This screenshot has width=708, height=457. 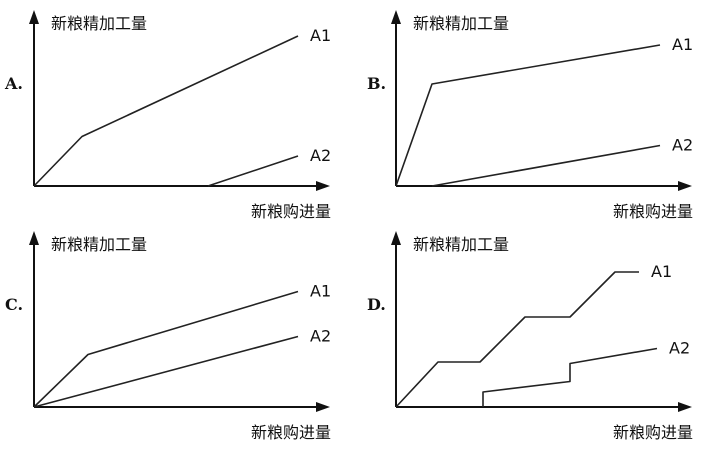 I want to click on option-label: D., so click(x=376, y=304).